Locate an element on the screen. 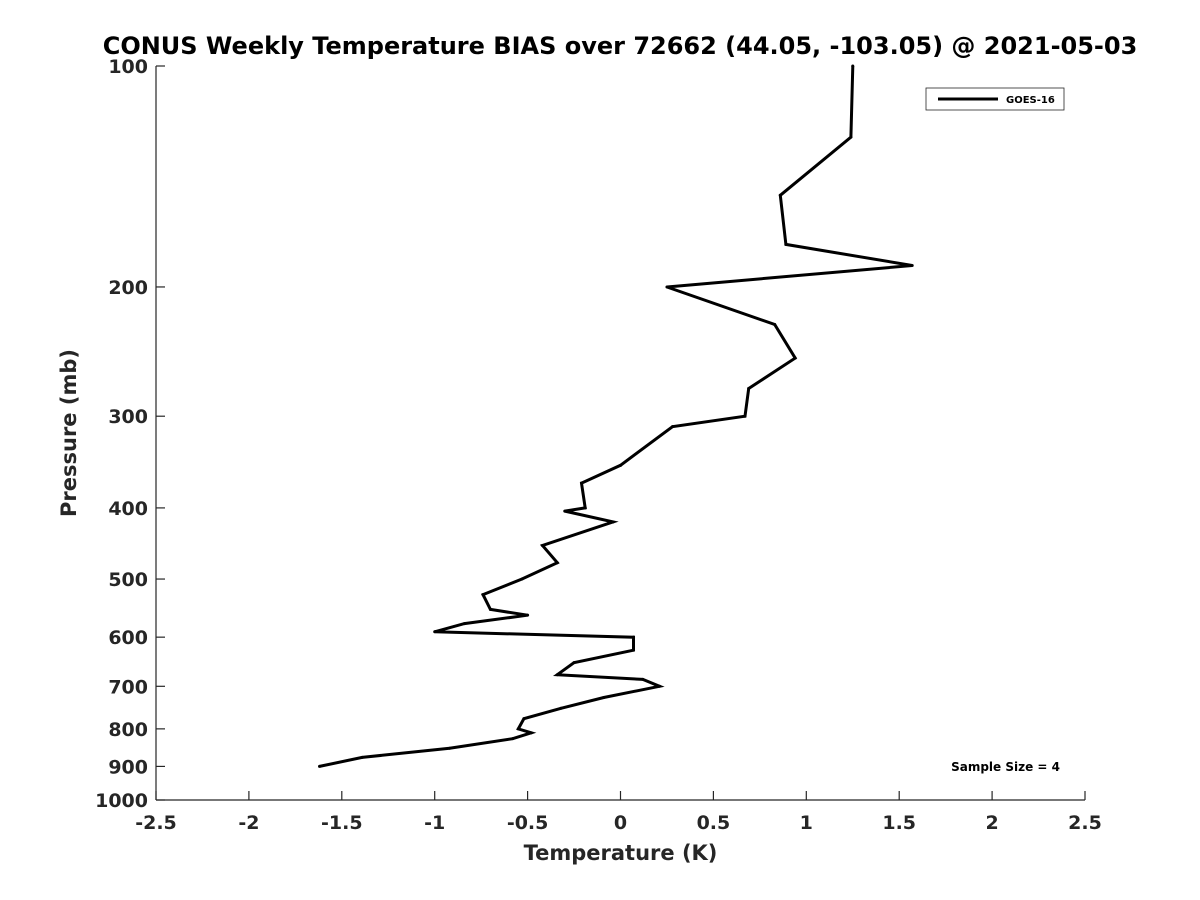 This screenshot has height=900, width=1200. y-tick-label: 300 is located at coordinates (128, 417).